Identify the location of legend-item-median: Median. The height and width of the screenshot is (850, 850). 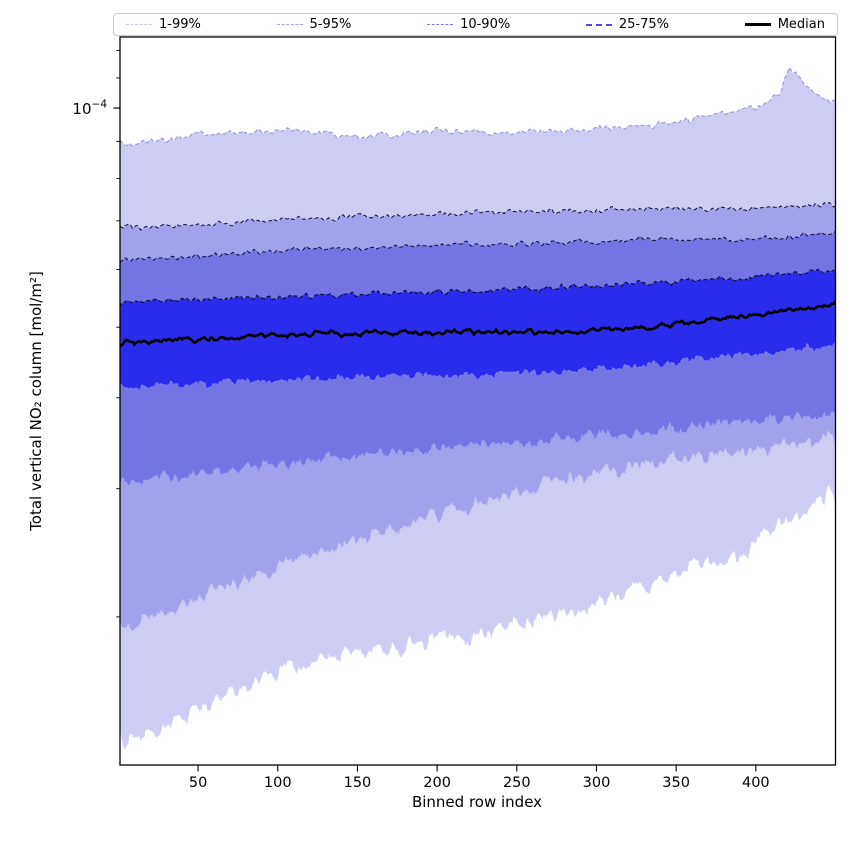
(784, 24).